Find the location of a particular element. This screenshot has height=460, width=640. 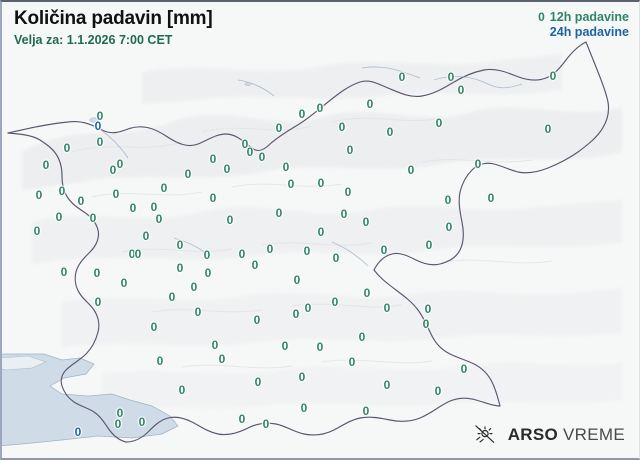

lakes-layer is located at coordinates (170, 102).